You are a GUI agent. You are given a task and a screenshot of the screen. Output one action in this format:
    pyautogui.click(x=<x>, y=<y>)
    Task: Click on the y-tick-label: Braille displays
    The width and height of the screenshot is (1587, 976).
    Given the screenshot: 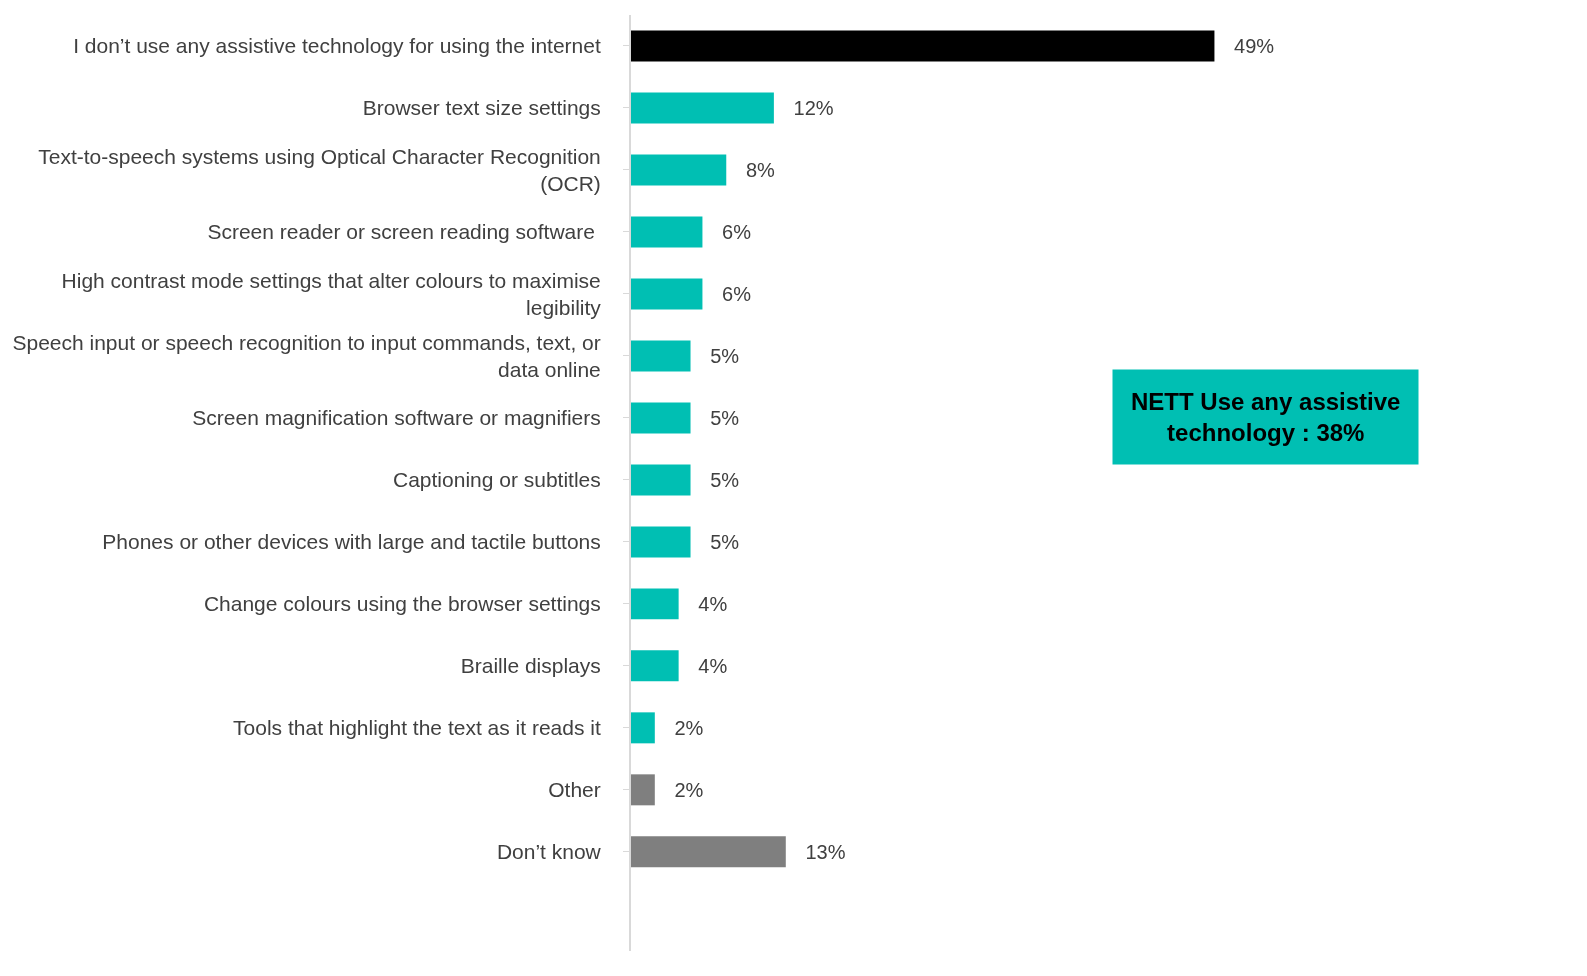 What is the action you would take?
    pyautogui.click(x=530, y=666)
    